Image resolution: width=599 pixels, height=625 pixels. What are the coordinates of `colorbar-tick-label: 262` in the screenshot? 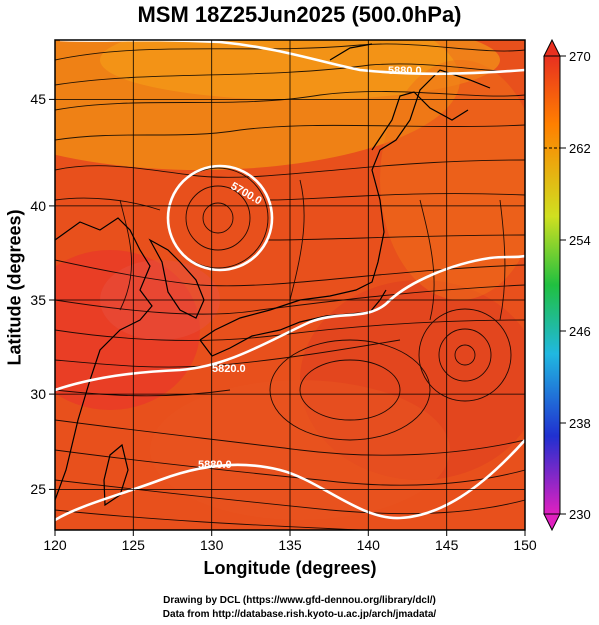 It's located at (580, 148).